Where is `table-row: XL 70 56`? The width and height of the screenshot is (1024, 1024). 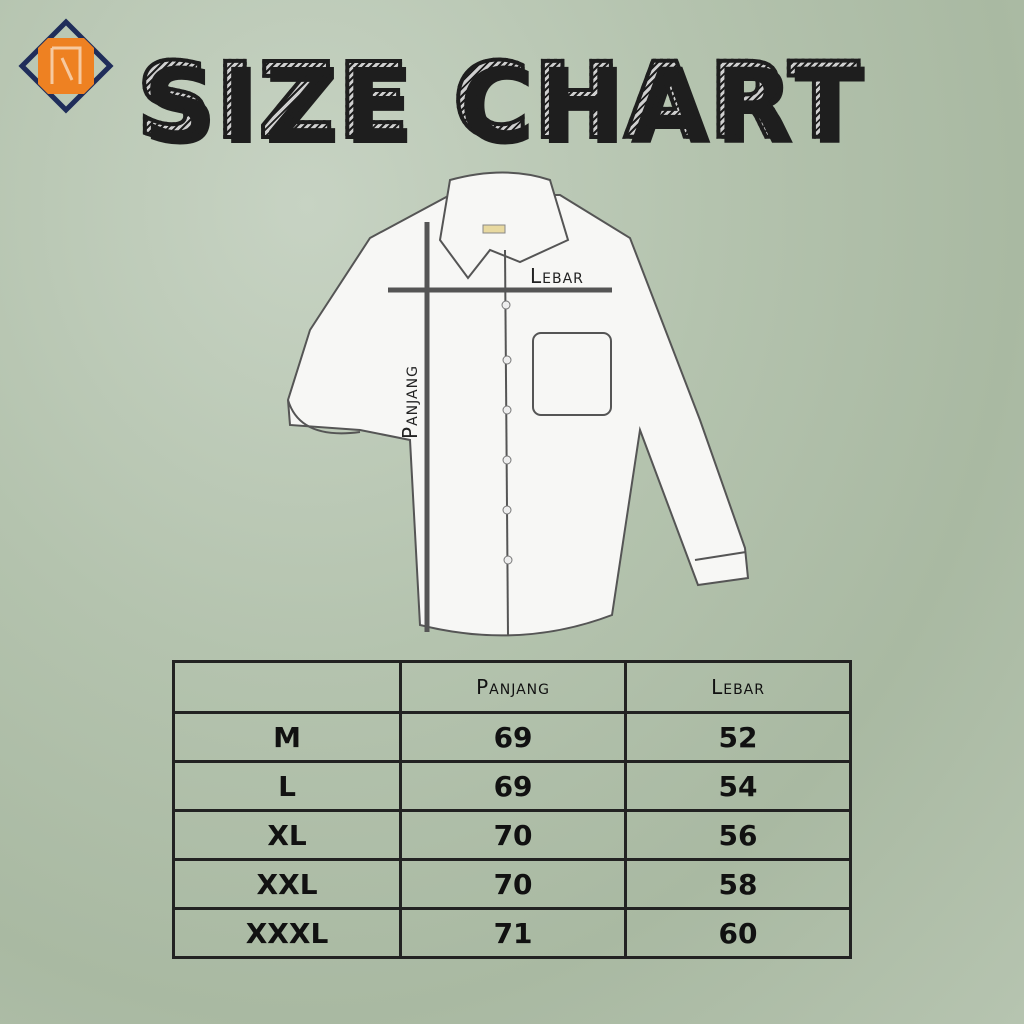 table-row: XL 70 56 is located at coordinates (511, 835).